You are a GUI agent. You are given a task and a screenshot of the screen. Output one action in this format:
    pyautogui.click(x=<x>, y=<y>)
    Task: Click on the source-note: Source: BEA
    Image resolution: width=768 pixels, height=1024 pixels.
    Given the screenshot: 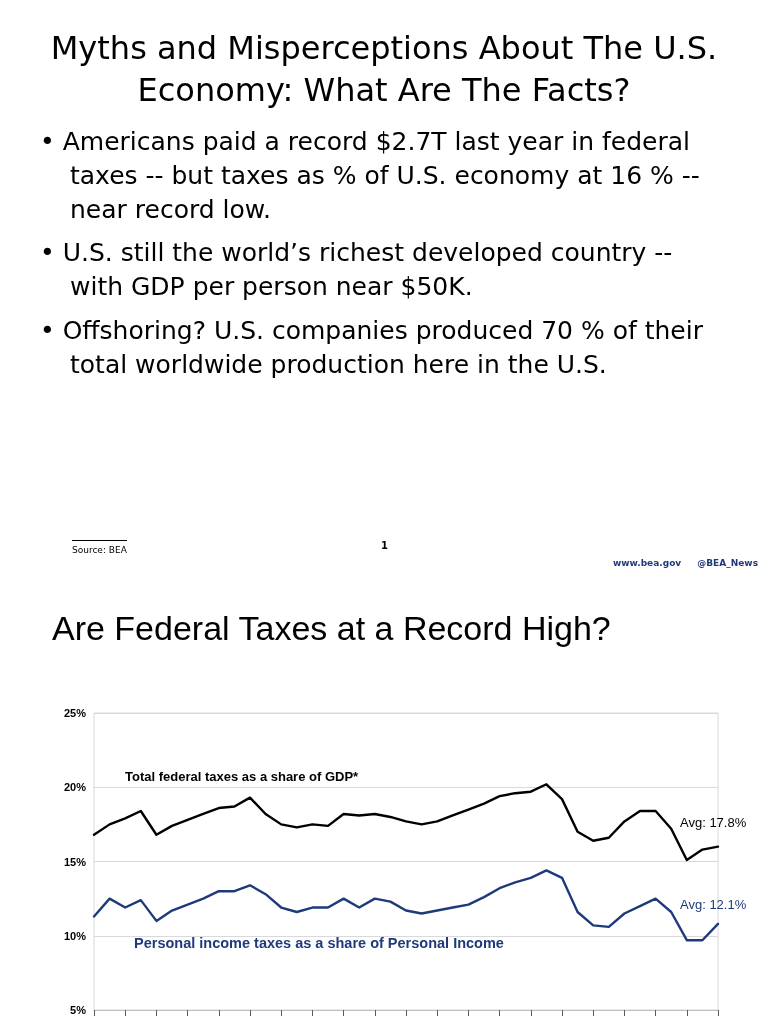 What is the action you would take?
    pyautogui.click(x=99, y=547)
    